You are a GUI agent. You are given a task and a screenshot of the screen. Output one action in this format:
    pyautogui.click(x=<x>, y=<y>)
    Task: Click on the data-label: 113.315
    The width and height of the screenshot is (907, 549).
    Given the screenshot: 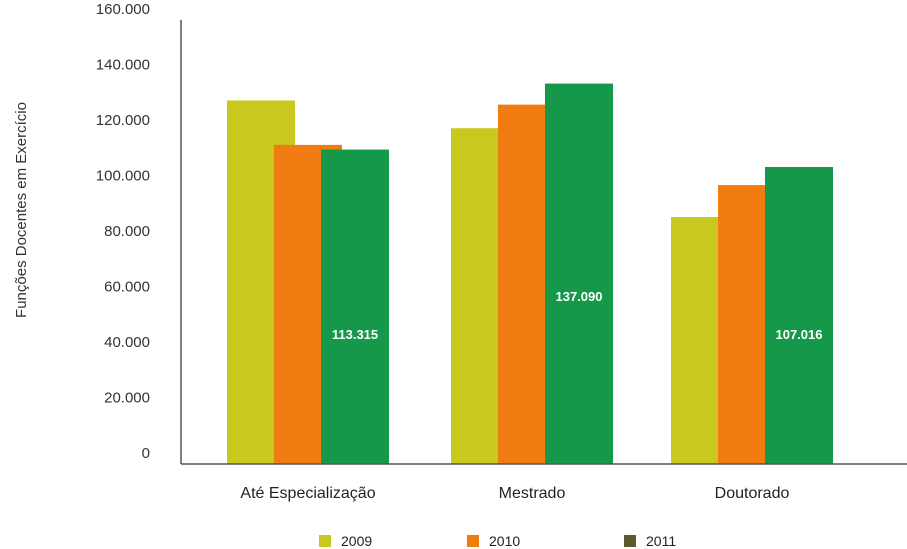 What is the action you would take?
    pyautogui.click(x=355, y=334)
    